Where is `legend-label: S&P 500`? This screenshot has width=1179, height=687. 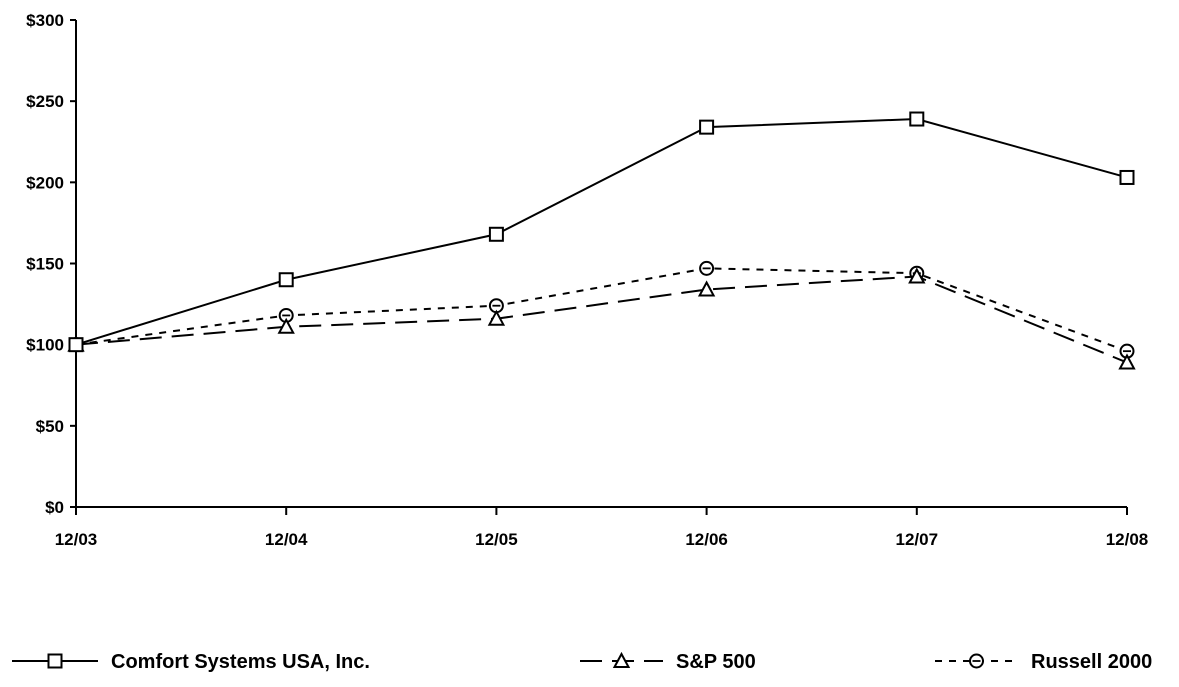 legend-label: S&P 500 is located at coordinates (716, 662).